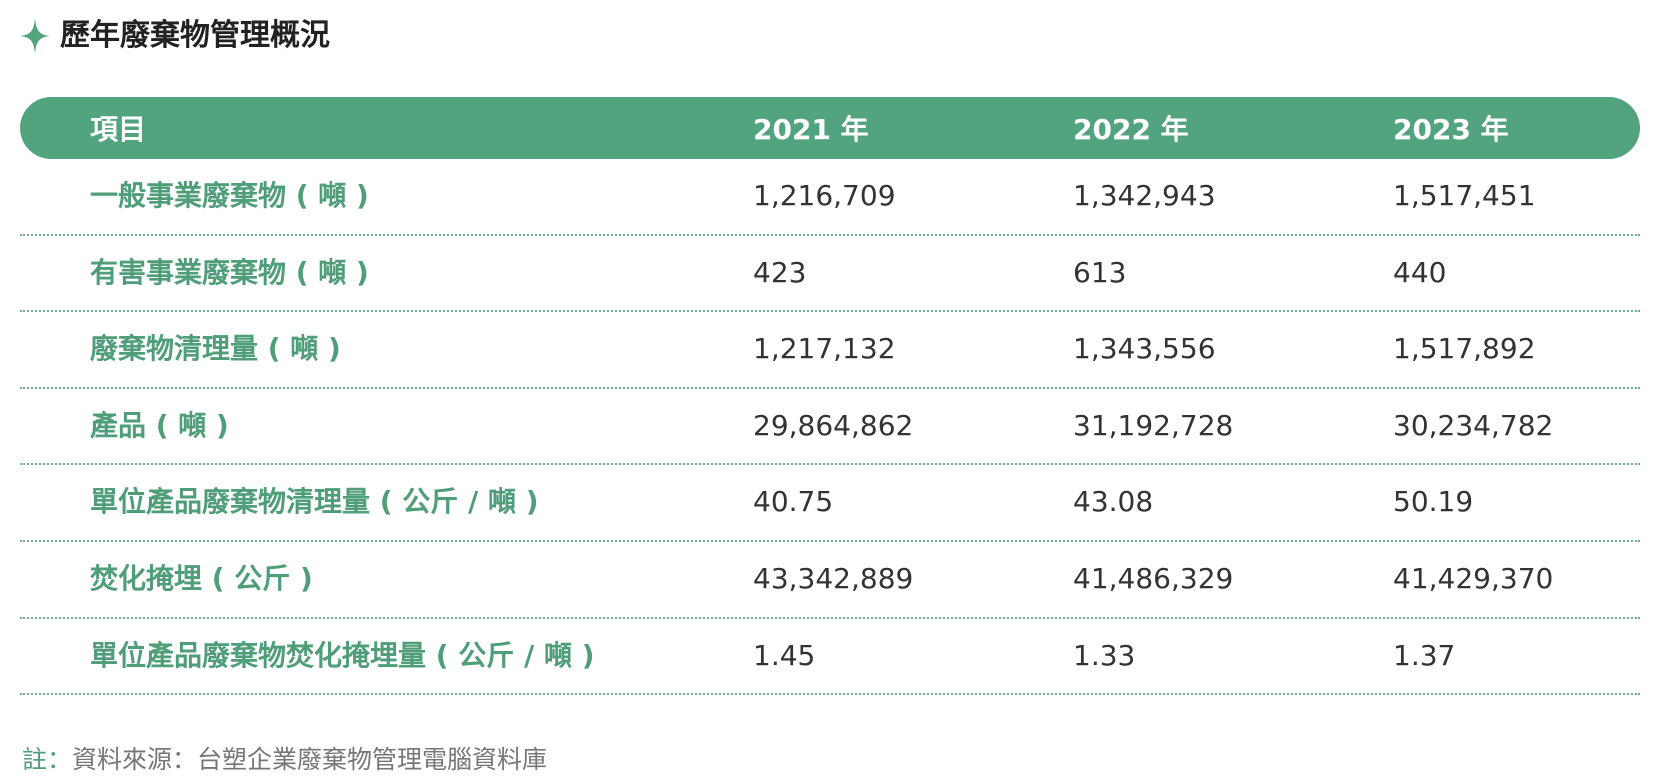 This screenshot has width=1672, height=776. Describe the element at coordinates (1104, 655) in the screenshot. I see `cell-2022: 1.33` at that location.